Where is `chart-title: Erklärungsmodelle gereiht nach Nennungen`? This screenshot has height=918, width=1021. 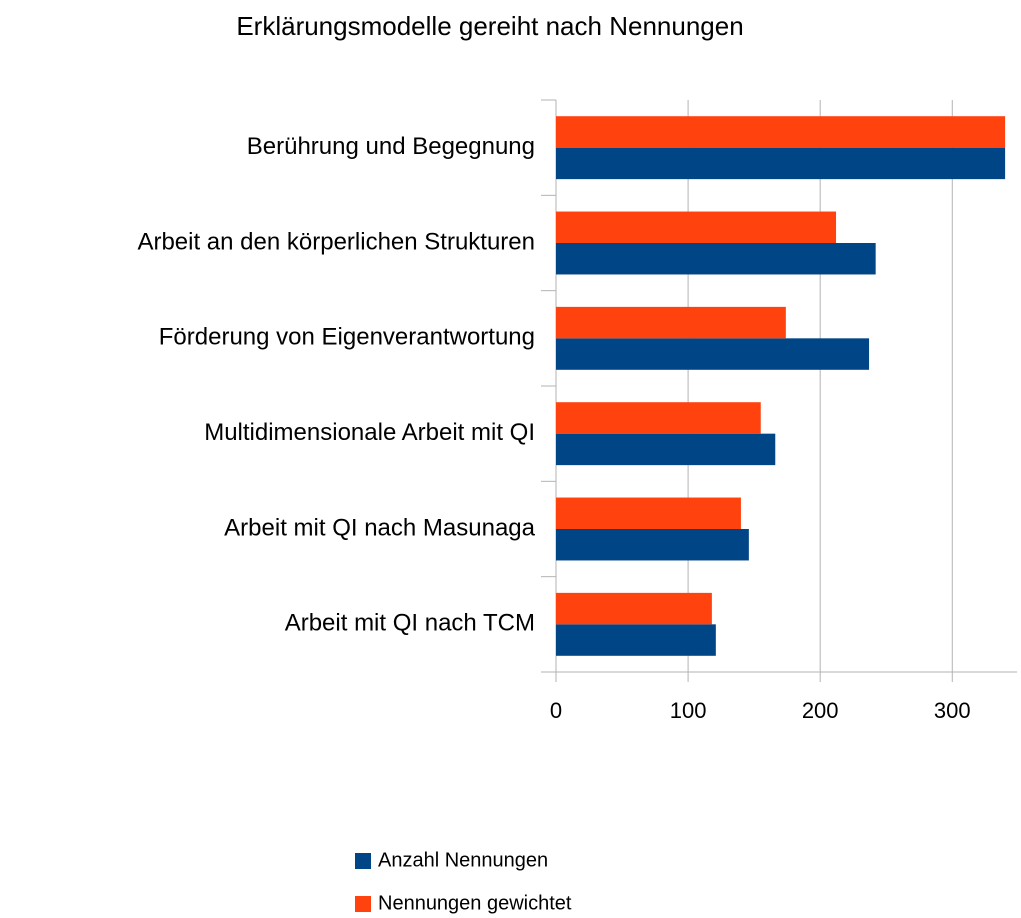 chart-title: Erklärungsmodelle gereiht nach Nennungen is located at coordinates (489, 26).